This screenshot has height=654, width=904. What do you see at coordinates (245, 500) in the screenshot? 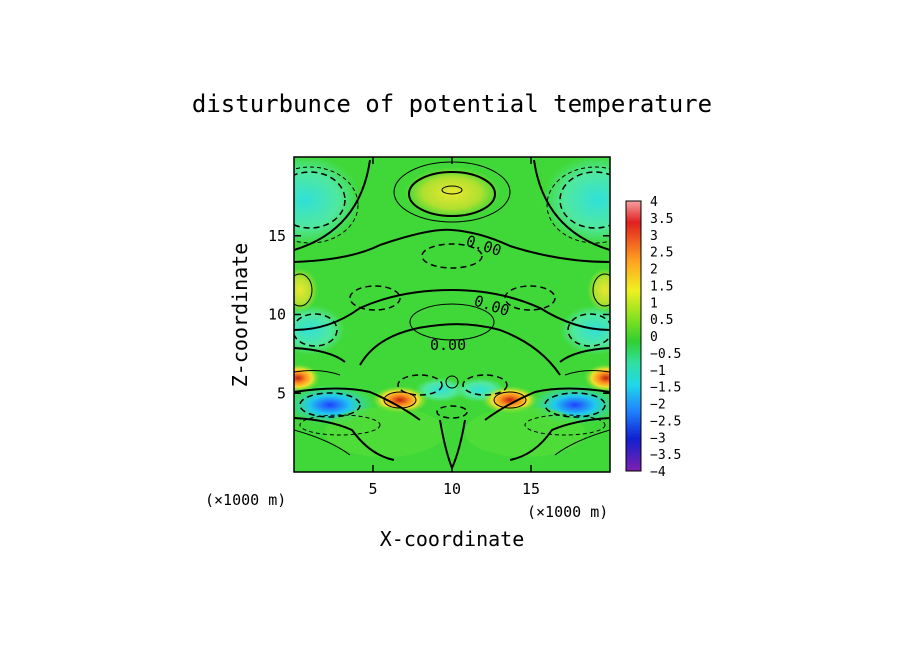
I see `z-unit-label: (×1000 m)` at bounding box center [245, 500].